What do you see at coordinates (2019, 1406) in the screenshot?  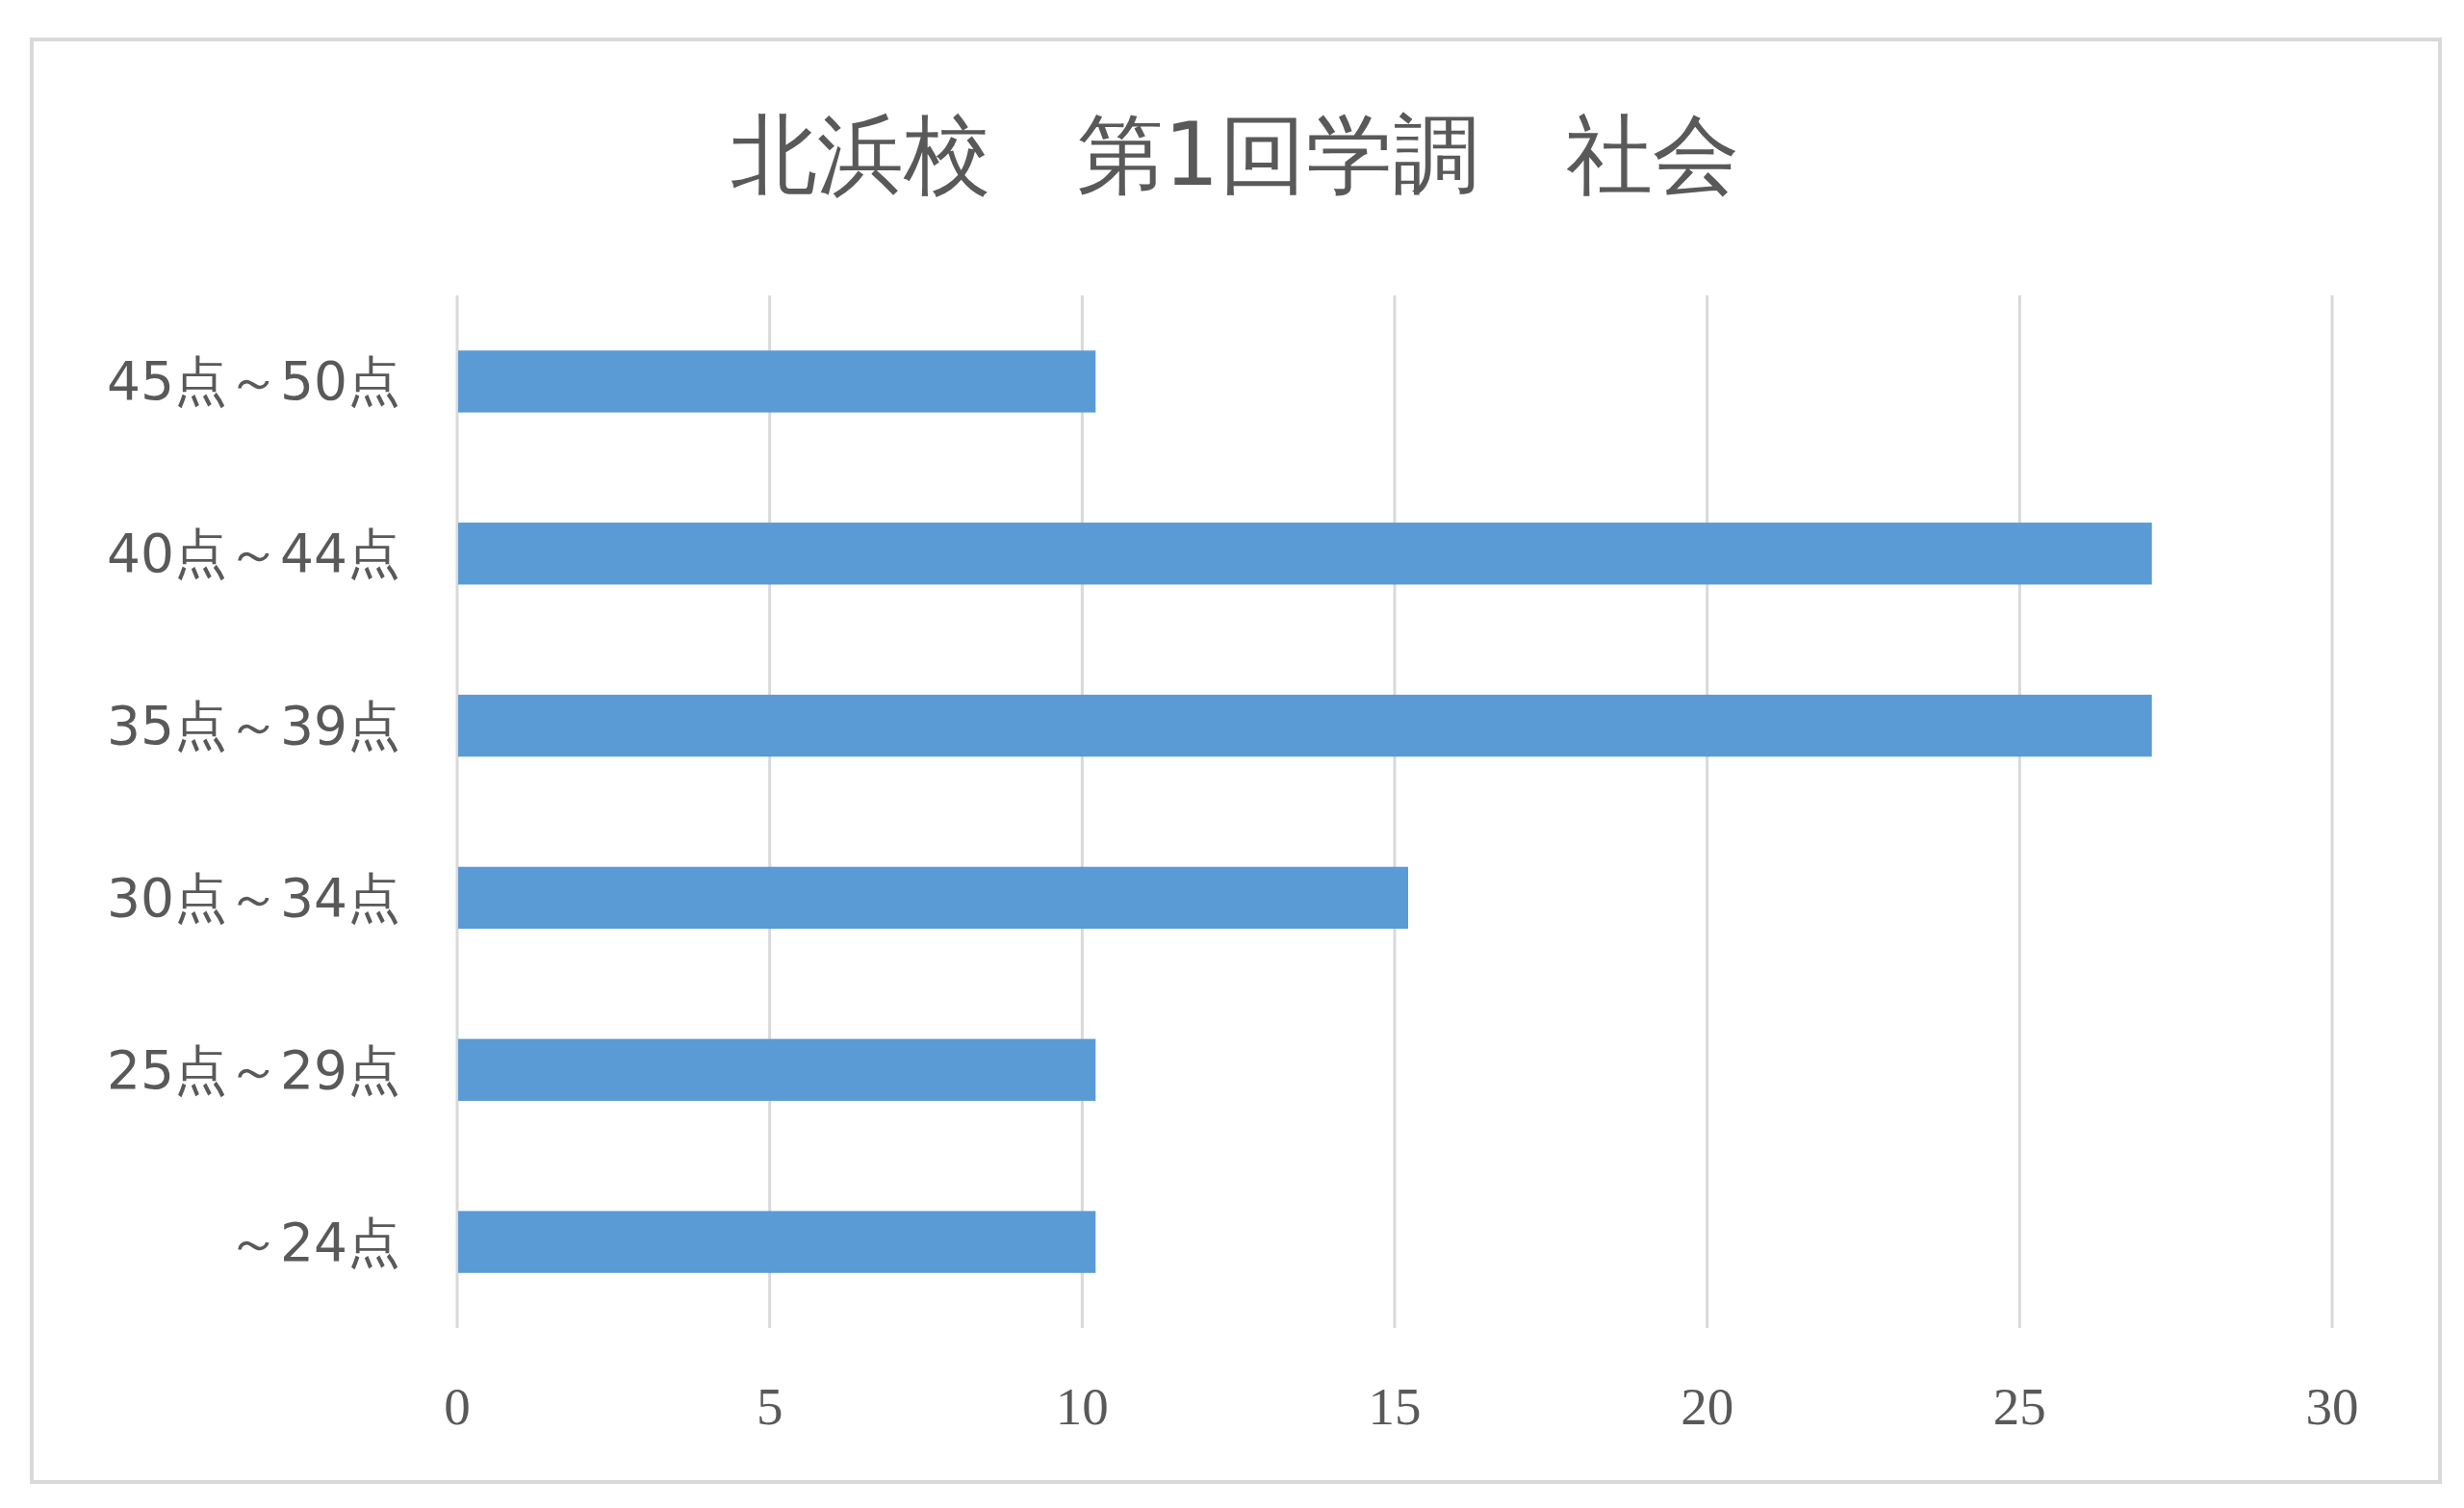 I see `x-tick-label: 25` at bounding box center [2019, 1406].